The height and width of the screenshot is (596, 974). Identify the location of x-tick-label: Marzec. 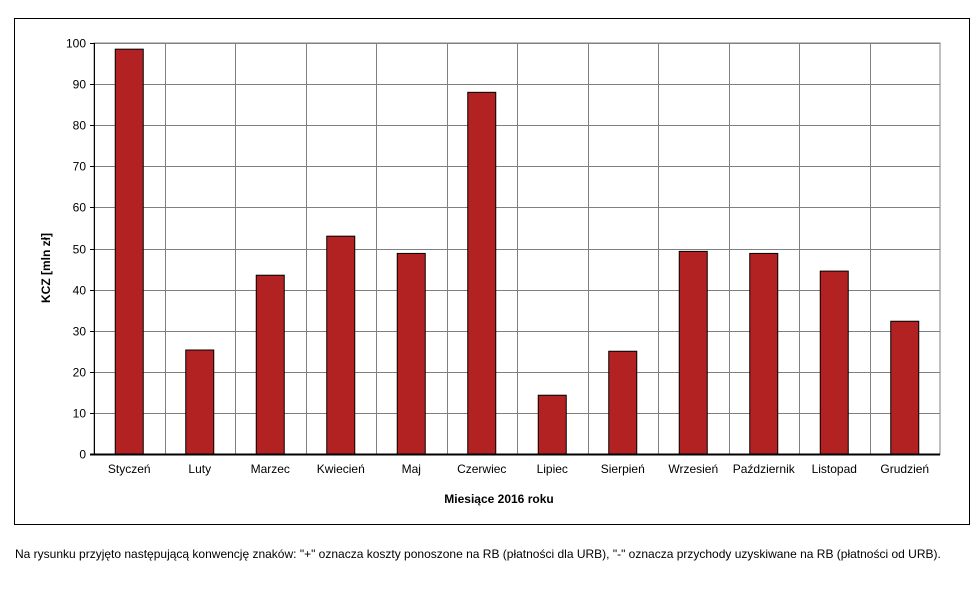
(270, 469).